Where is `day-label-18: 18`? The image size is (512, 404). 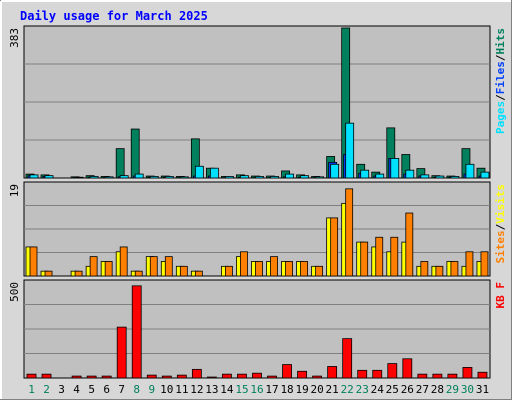
day-label-18: 18 is located at coordinates (286, 389).